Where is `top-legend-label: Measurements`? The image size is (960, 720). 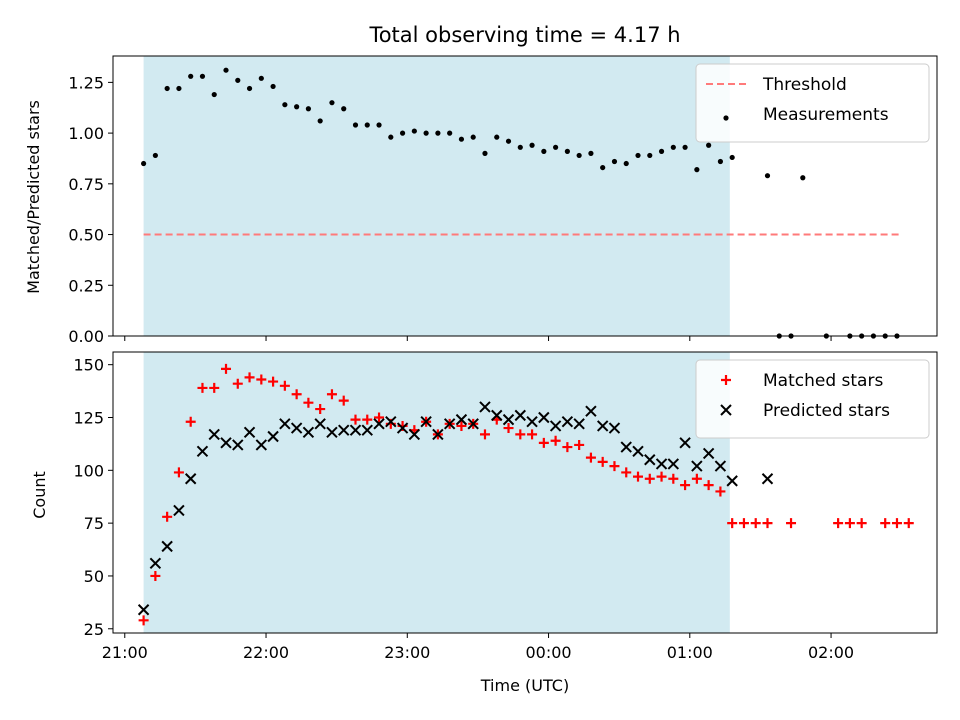 top-legend-label: Measurements is located at coordinates (826, 115).